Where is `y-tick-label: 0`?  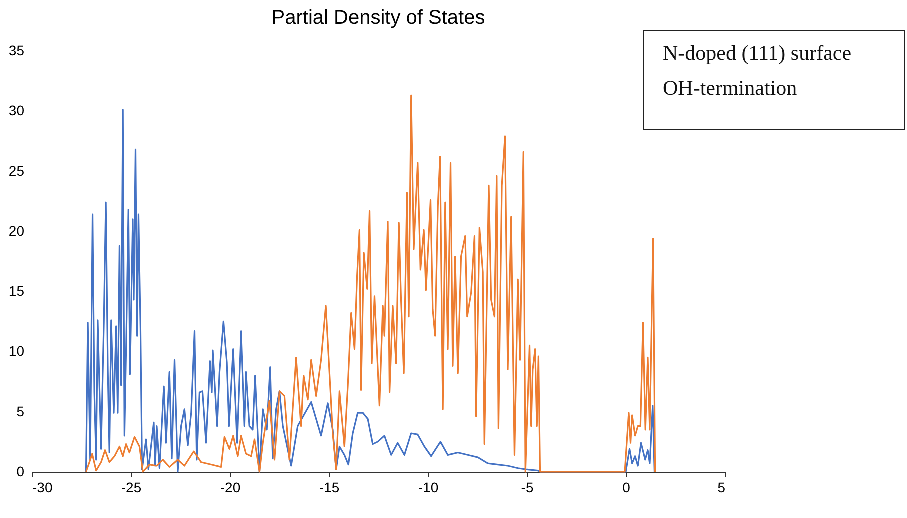 y-tick-label: 0 is located at coordinates (20, 472).